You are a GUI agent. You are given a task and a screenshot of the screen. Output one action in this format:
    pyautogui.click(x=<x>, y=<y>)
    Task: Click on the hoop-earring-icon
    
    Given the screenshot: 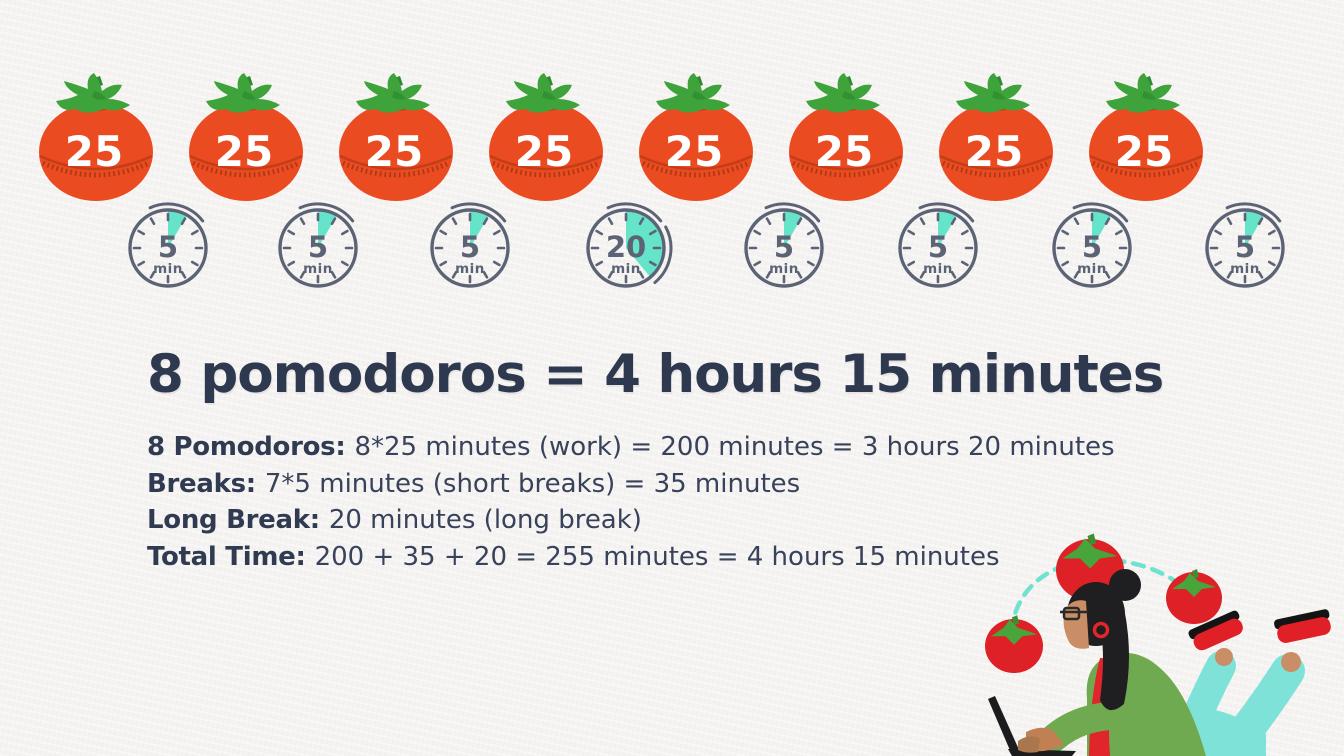 What is the action you would take?
    pyautogui.click(x=1101, y=630)
    